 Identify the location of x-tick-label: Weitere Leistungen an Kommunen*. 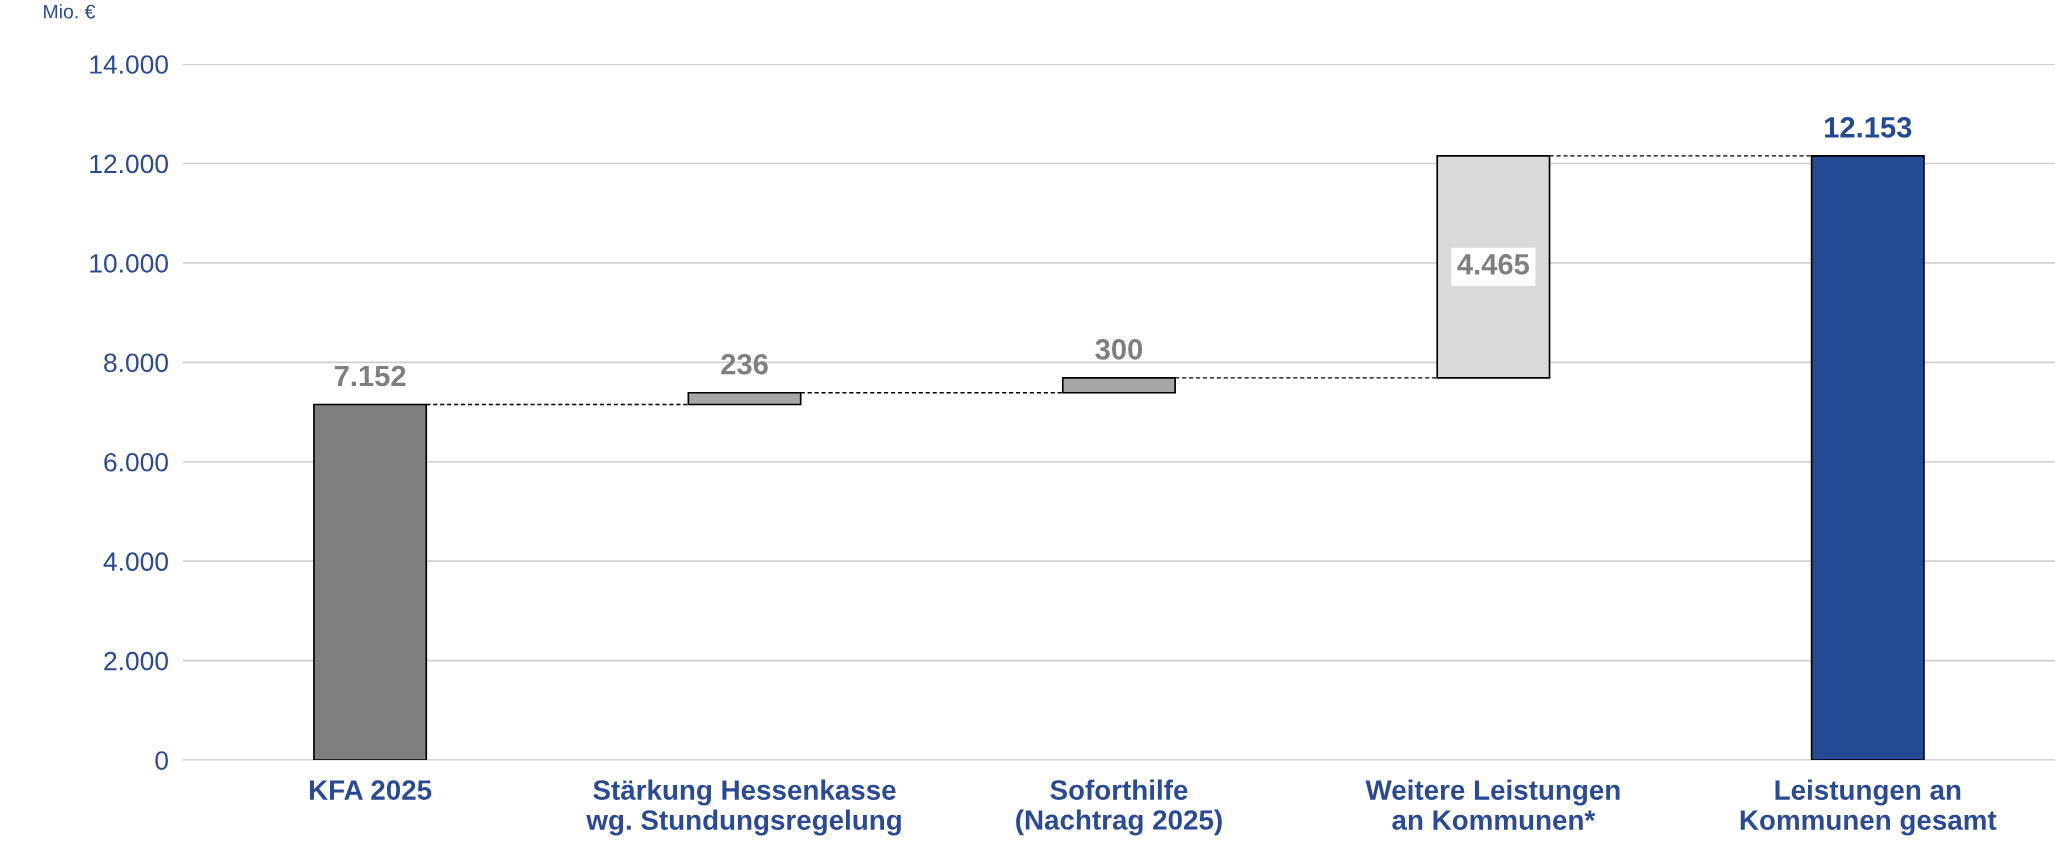
(1492, 804).